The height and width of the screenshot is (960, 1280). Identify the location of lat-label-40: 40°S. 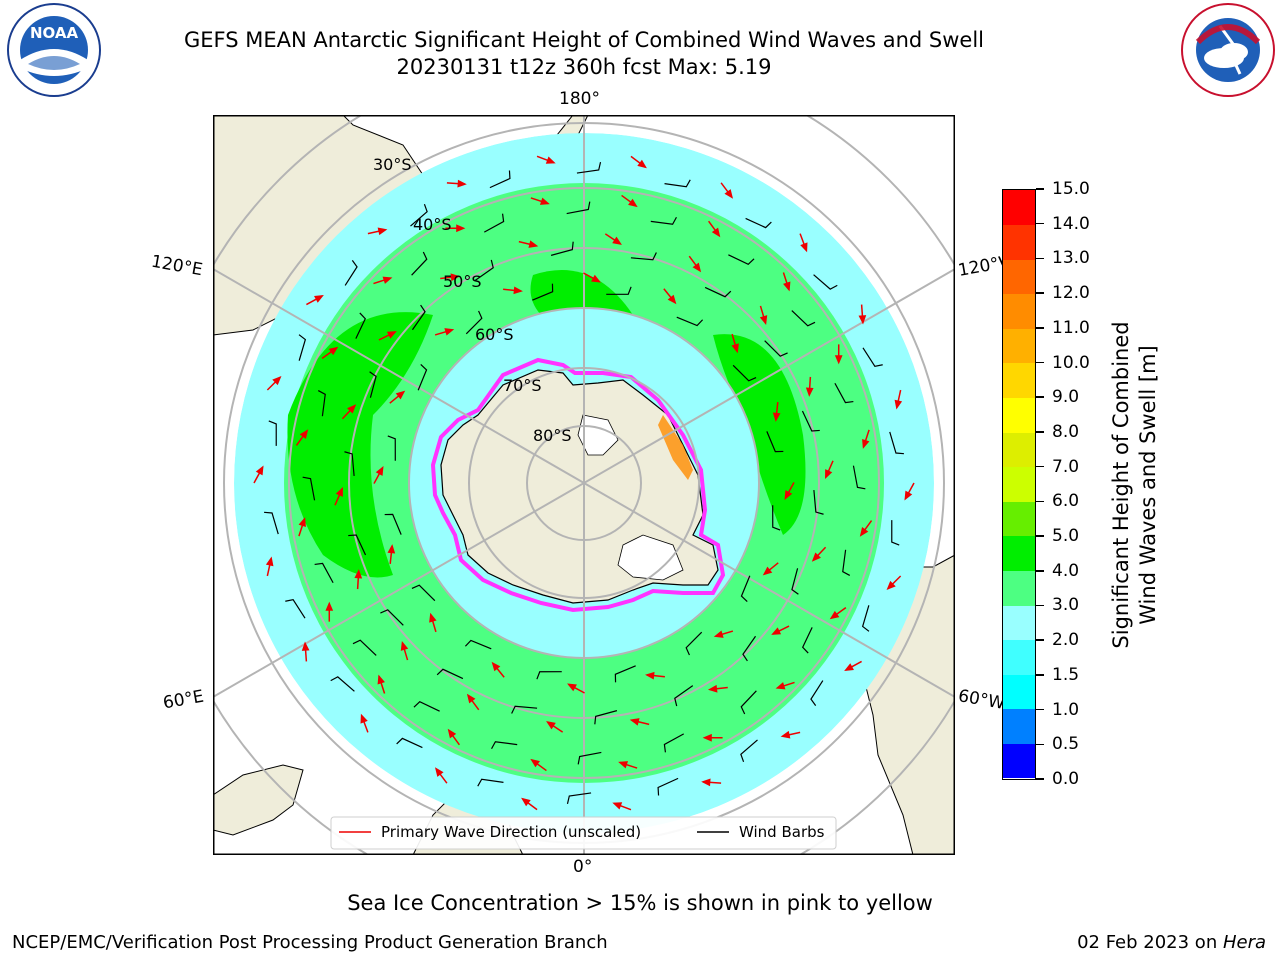
(432, 224).